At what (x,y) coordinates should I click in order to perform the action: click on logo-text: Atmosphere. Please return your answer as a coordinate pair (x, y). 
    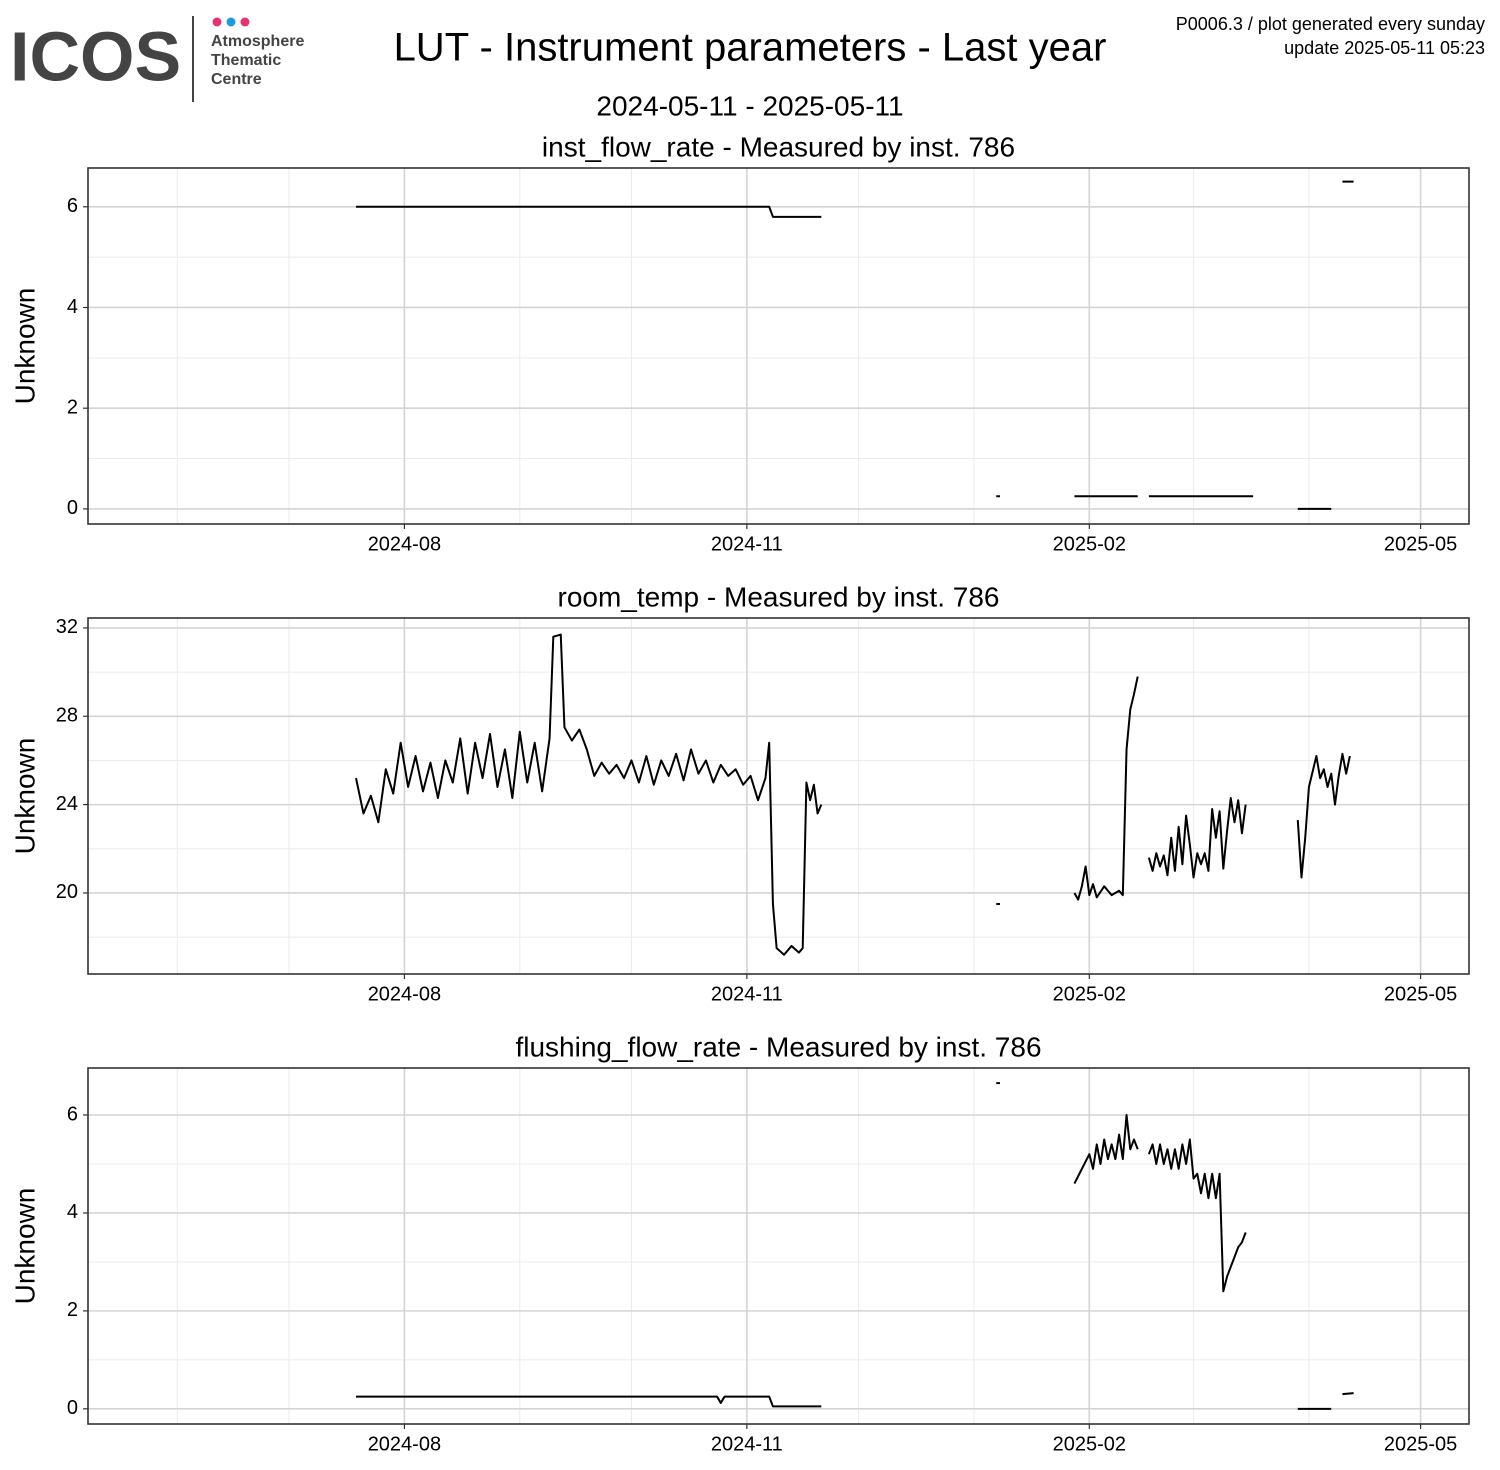
    Looking at the image, I should click on (257, 41).